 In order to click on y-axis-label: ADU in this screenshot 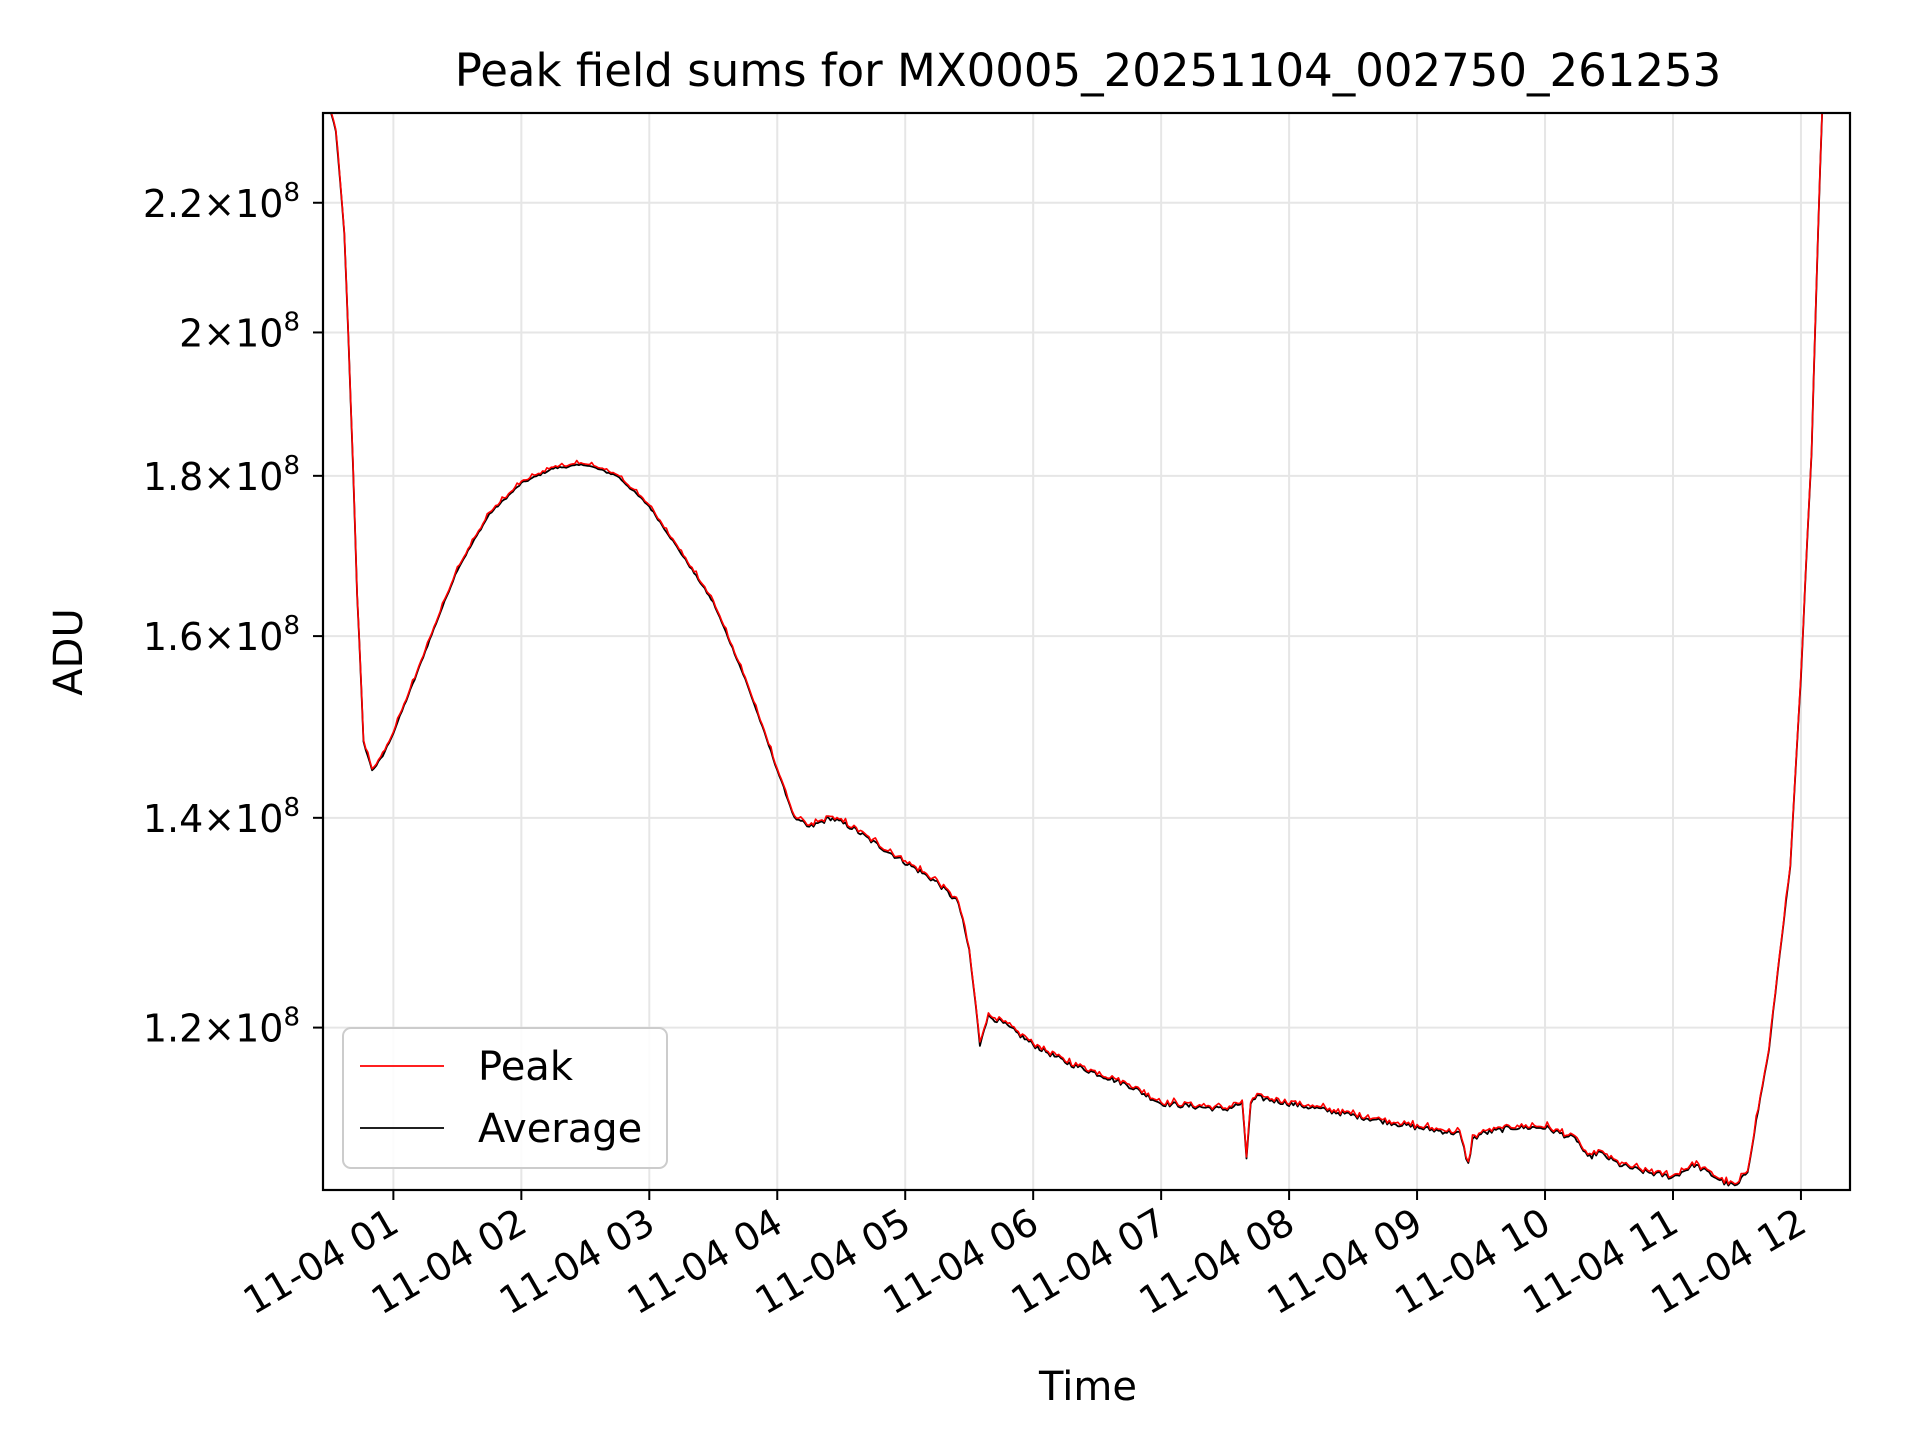, I will do `click(69, 651)`.